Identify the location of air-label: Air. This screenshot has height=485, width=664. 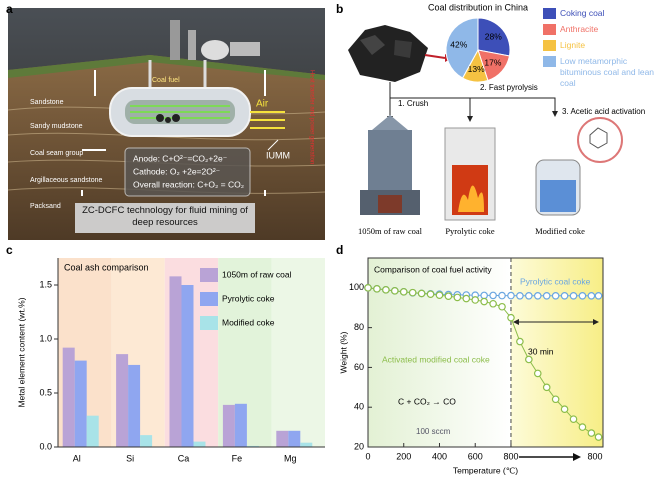
(262, 104).